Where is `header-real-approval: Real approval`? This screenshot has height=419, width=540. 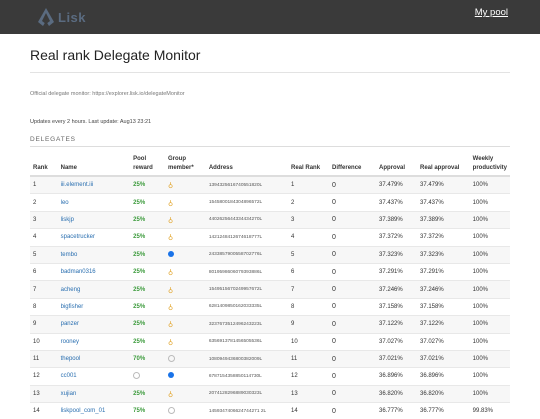 header-real-approval: Real approval is located at coordinates (443, 161).